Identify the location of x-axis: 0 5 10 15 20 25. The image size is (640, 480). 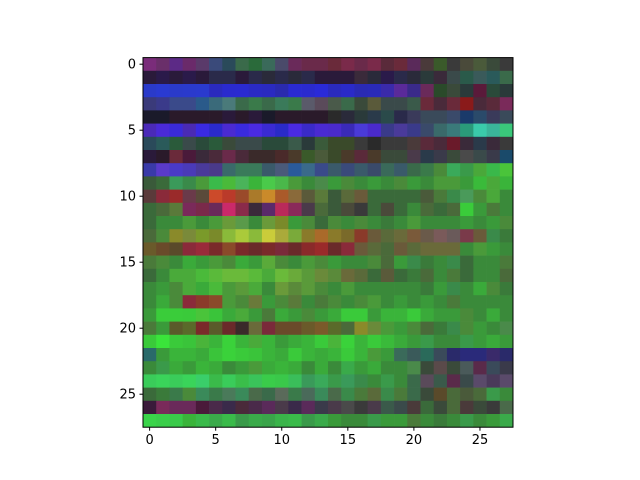
(316, 437).